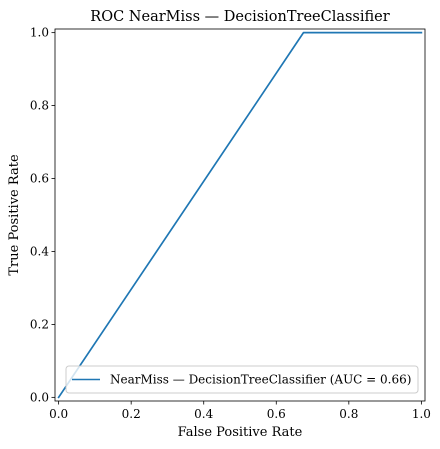 Image resolution: width=440 pixels, height=449 pixels. Describe the element at coordinates (276, 414) in the screenshot. I see `x-tick-label: 0.6` at that location.